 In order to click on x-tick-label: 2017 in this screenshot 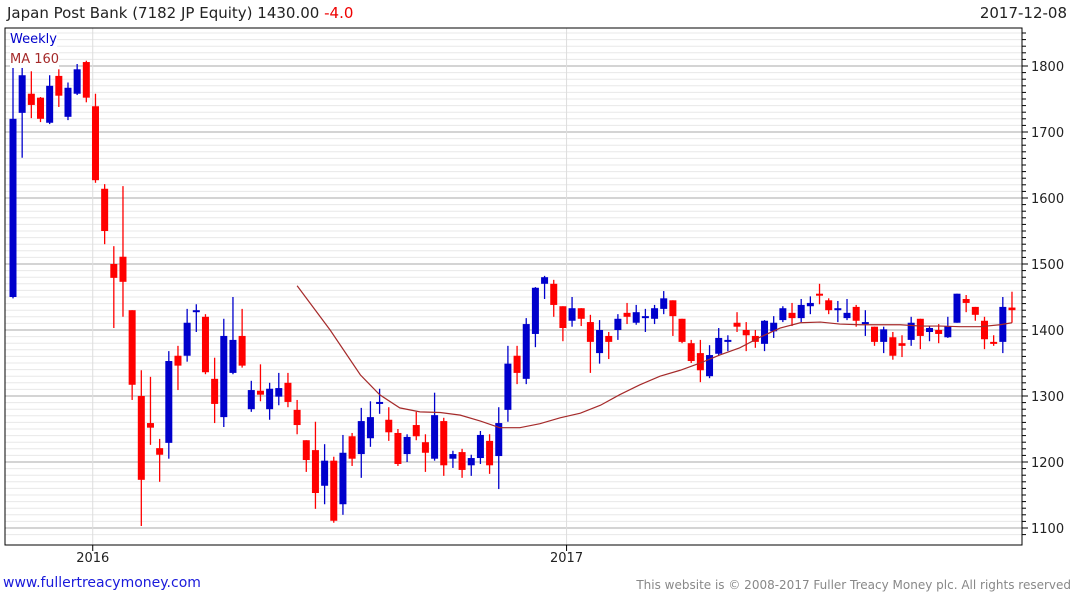, I will do `click(566, 558)`.